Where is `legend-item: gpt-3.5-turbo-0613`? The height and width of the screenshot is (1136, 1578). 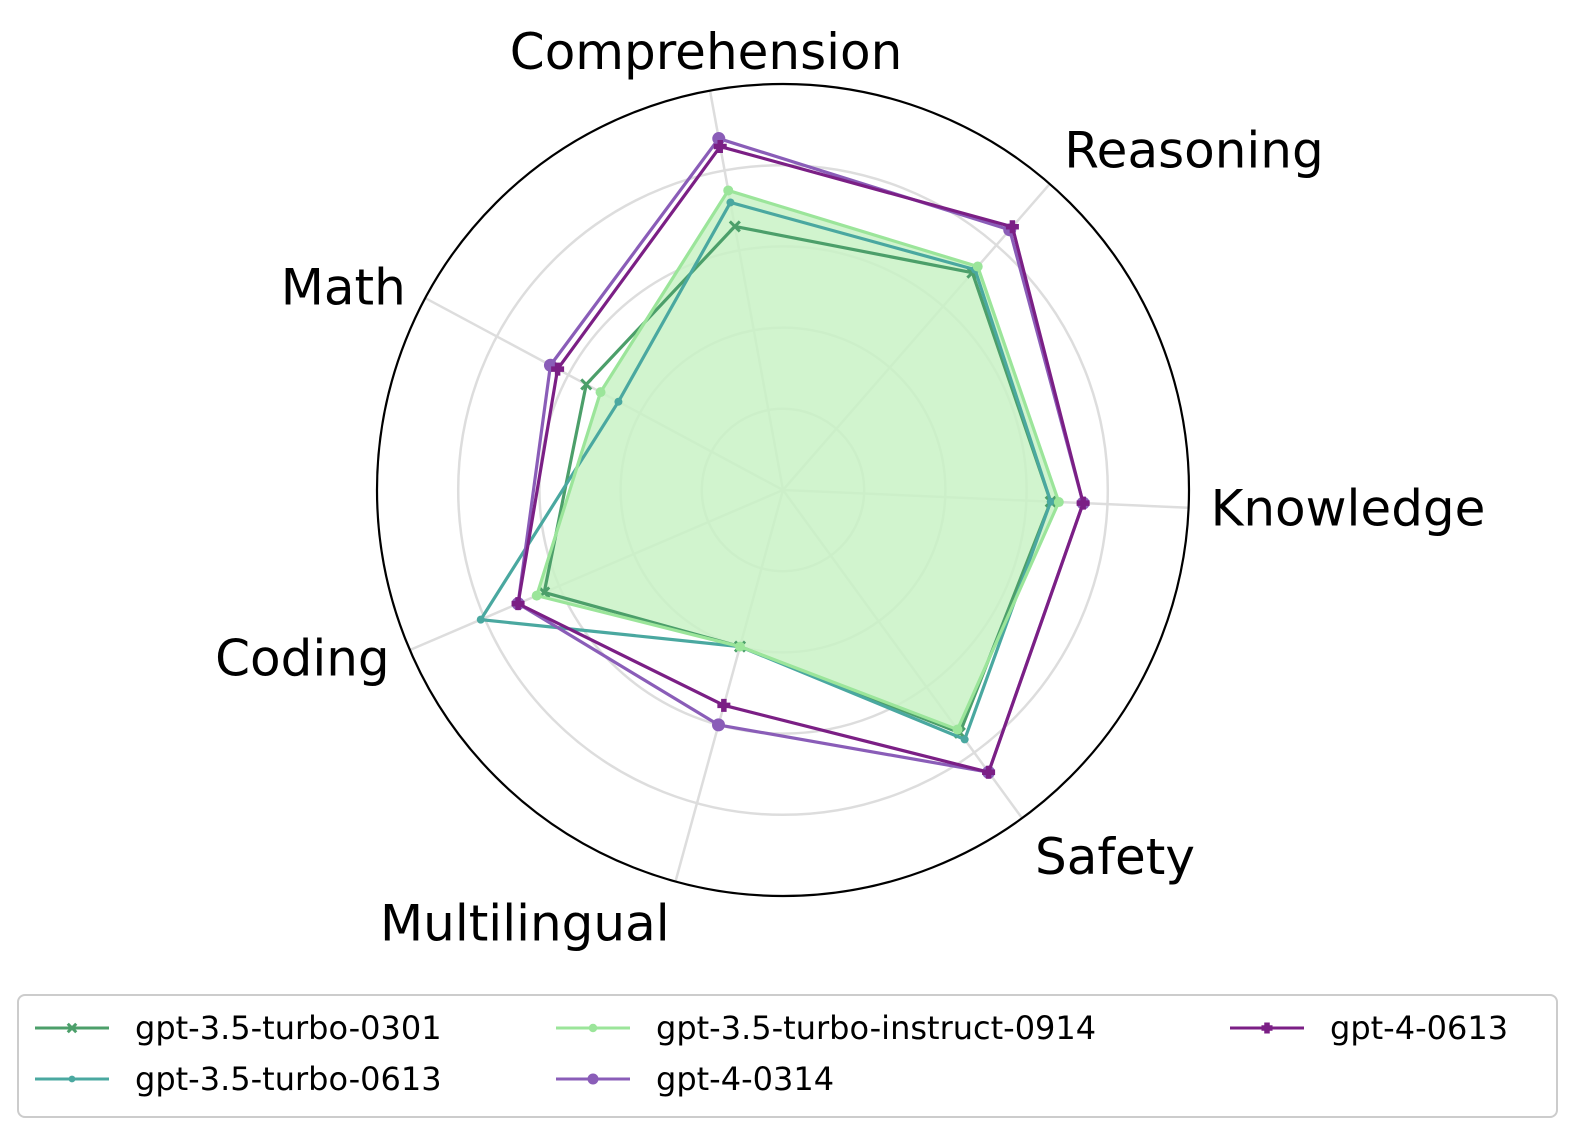
legend-item: gpt-3.5-turbo-0613 is located at coordinates (237, 1079).